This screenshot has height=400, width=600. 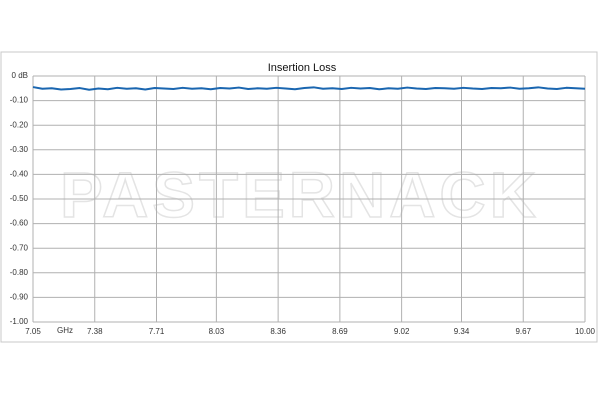 I want to click on y-tick-label: -0.50, so click(x=19, y=198).